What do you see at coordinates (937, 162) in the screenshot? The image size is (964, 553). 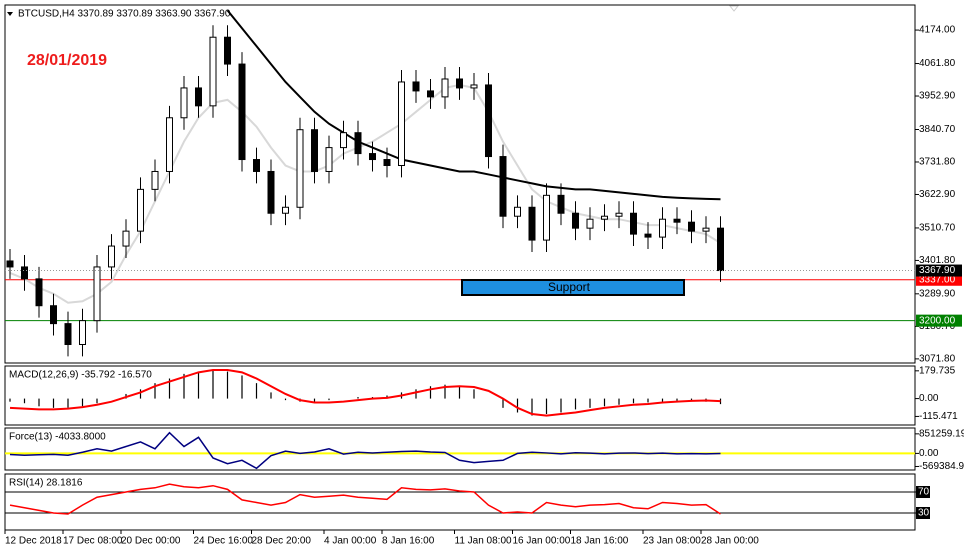 I see `y-tick-label: 3731.80` at bounding box center [937, 162].